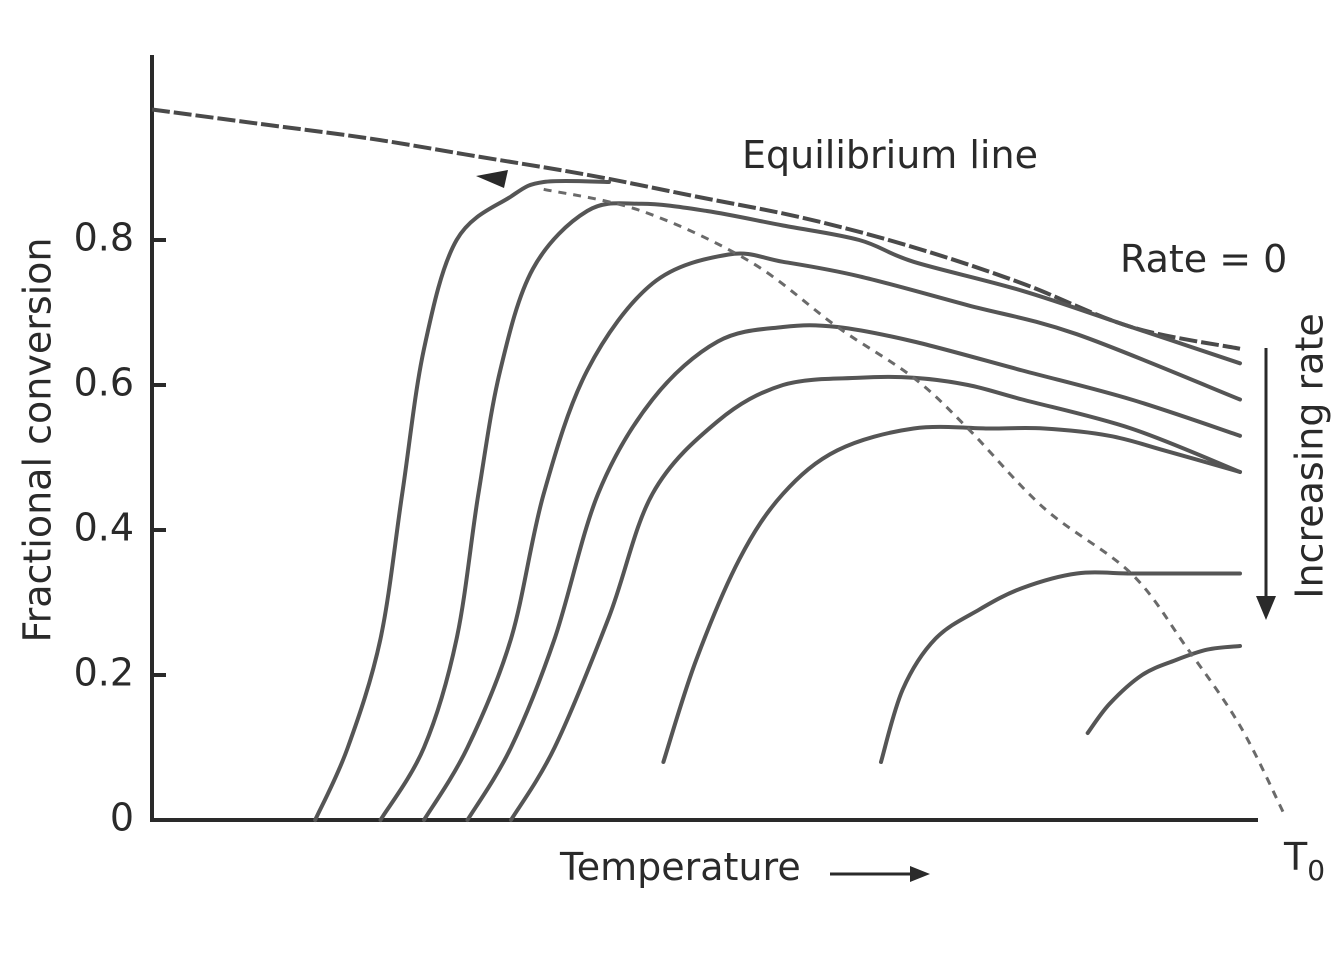 This screenshot has width=1344, height=960. Describe the element at coordinates (104, 238) in the screenshot. I see `y-tick-label: 0.8` at that location.